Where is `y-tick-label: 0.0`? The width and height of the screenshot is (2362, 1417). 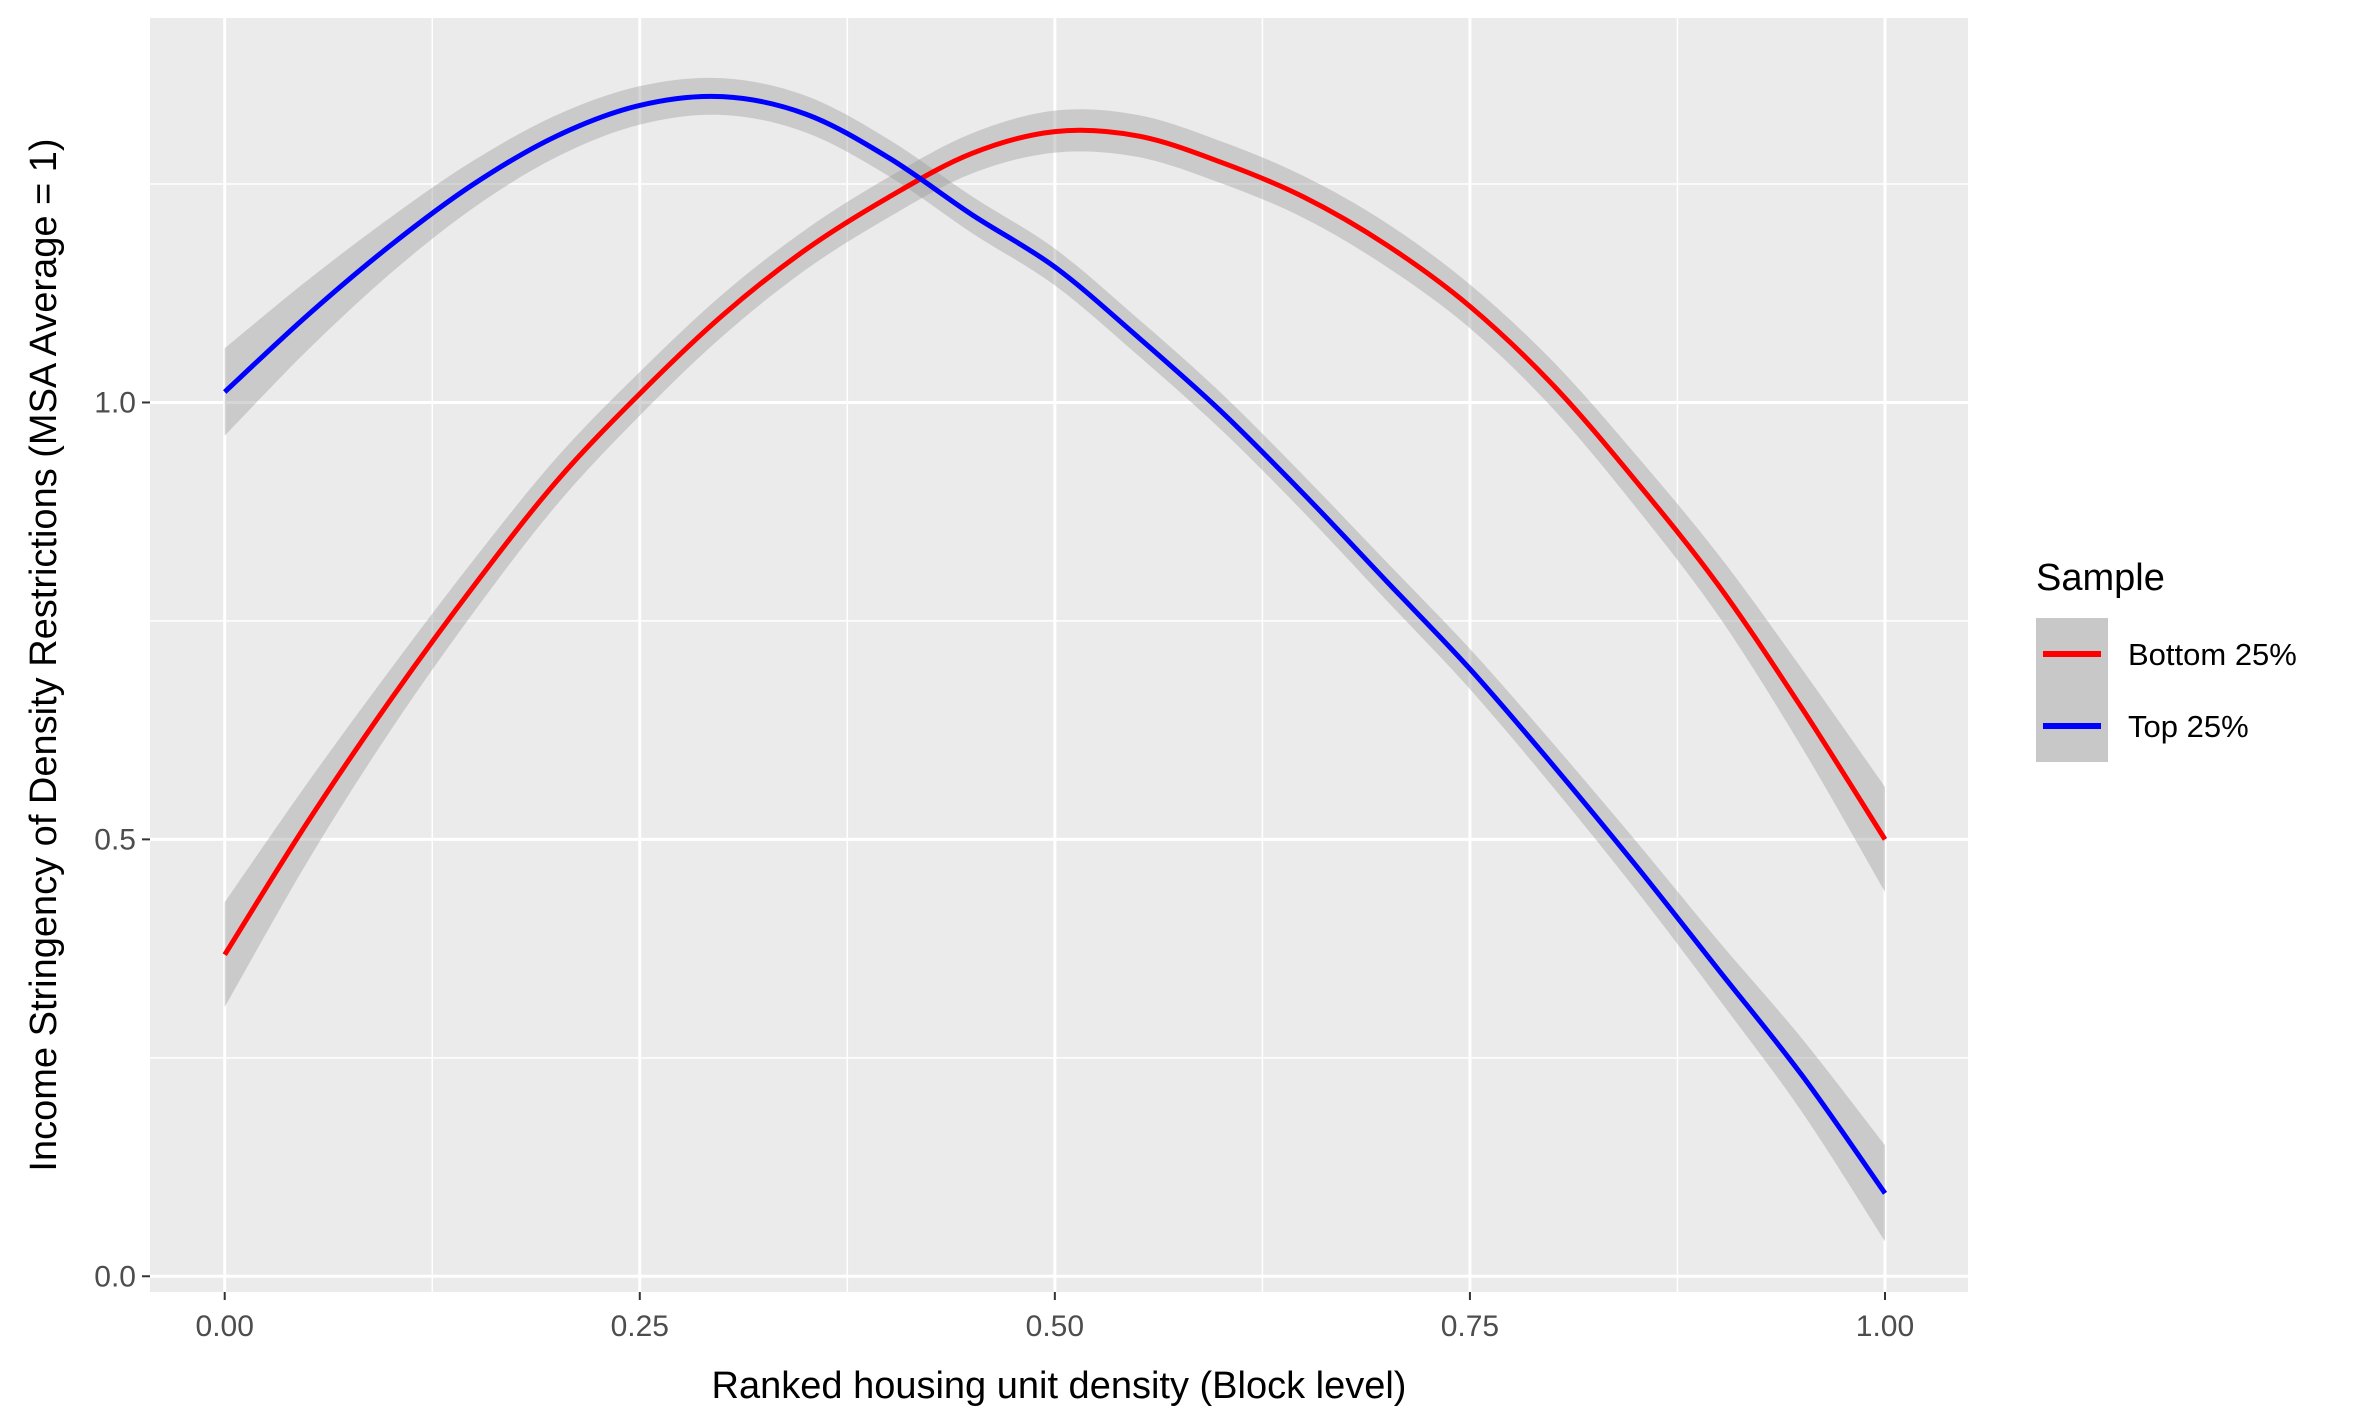 y-tick-label: 0.0 is located at coordinates (115, 1276).